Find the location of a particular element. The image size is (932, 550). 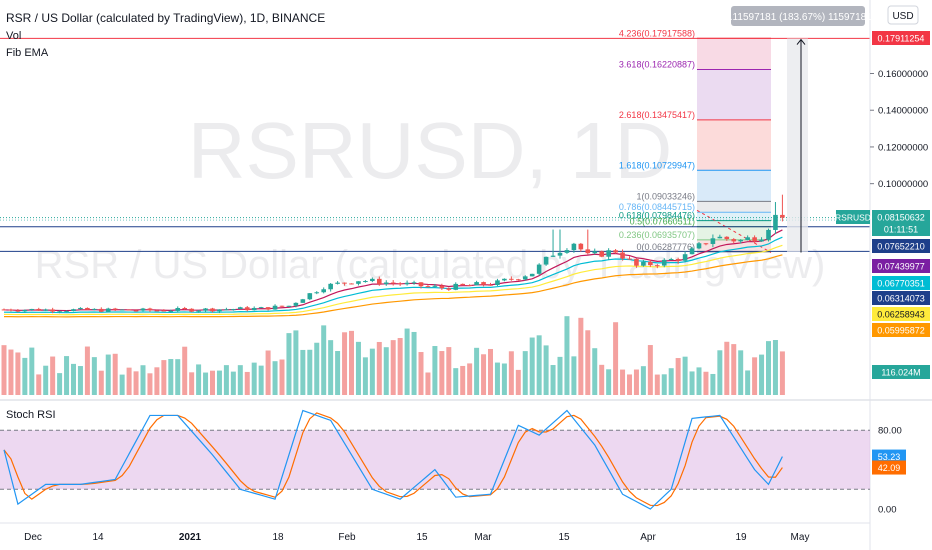

price-badge-label: 0.06770351 is located at coordinates (901, 284).